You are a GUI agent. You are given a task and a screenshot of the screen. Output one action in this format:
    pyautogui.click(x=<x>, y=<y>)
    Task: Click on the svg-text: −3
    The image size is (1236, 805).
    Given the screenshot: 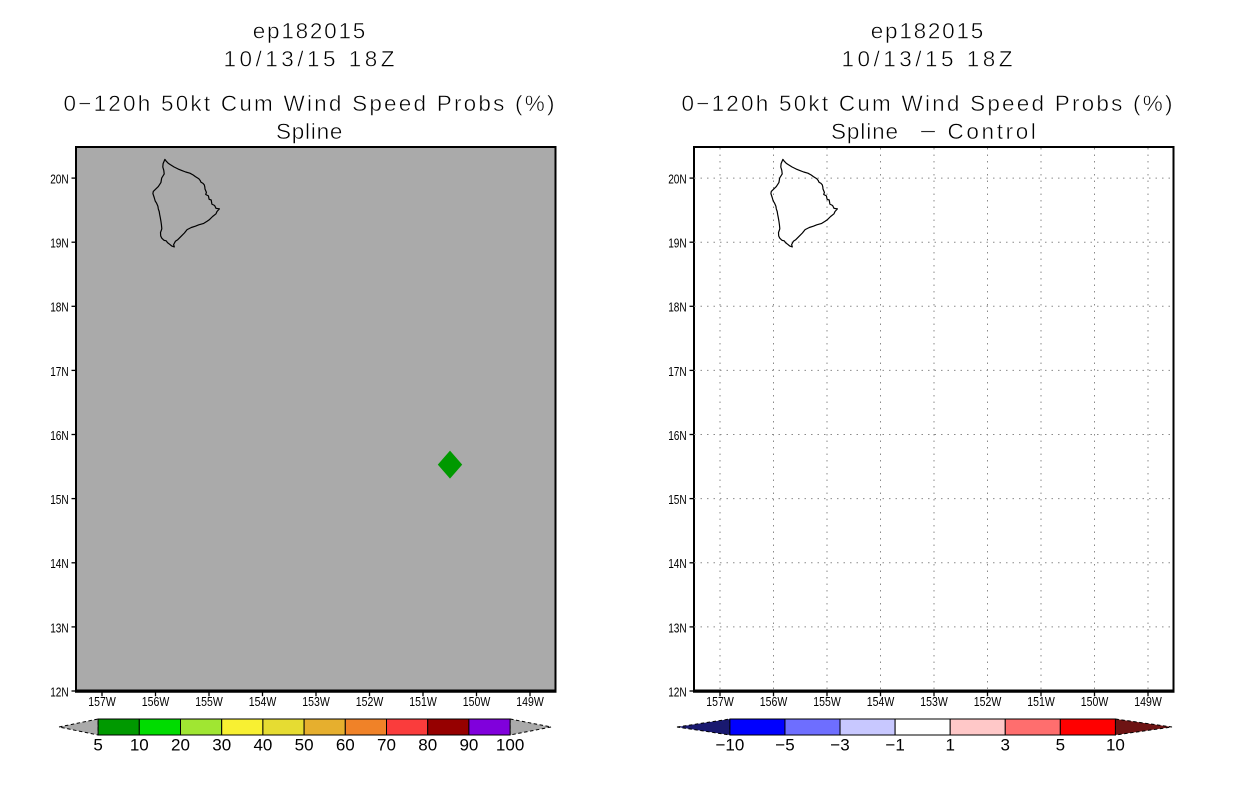 What is the action you would take?
    pyautogui.click(x=839, y=745)
    